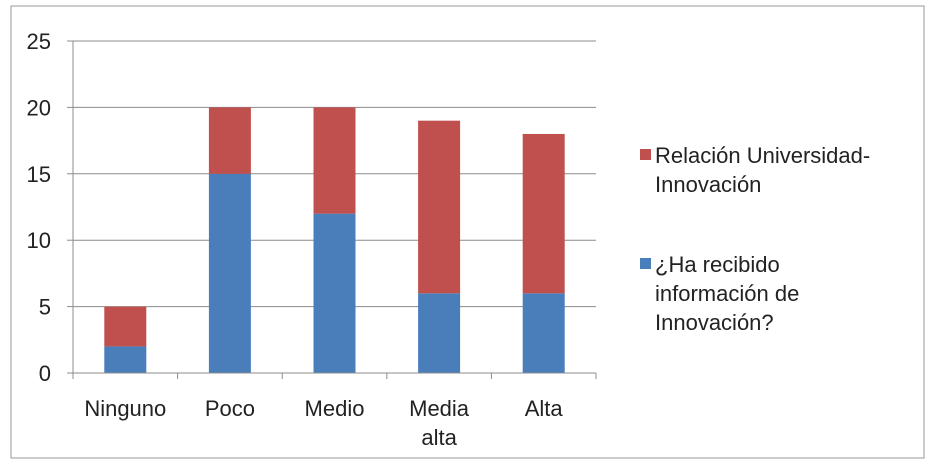 Image resolution: width=929 pixels, height=459 pixels. What do you see at coordinates (39, 41) in the screenshot?
I see `y-tick-label: 25` at bounding box center [39, 41].